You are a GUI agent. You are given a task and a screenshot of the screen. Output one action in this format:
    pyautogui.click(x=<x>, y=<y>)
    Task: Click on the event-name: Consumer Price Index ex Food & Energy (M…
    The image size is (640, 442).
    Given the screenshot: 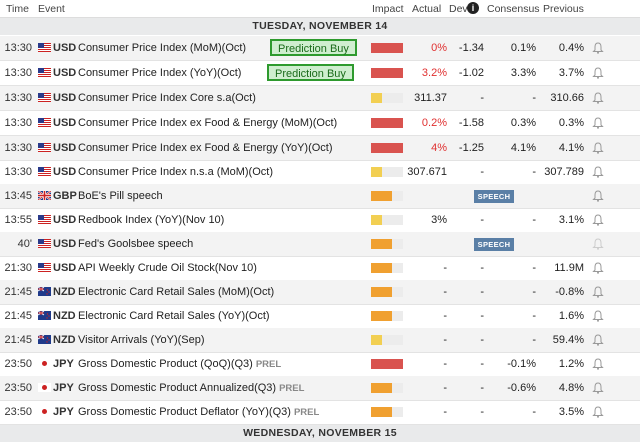 What is the action you would take?
    pyautogui.click(x=208, y=123)
    